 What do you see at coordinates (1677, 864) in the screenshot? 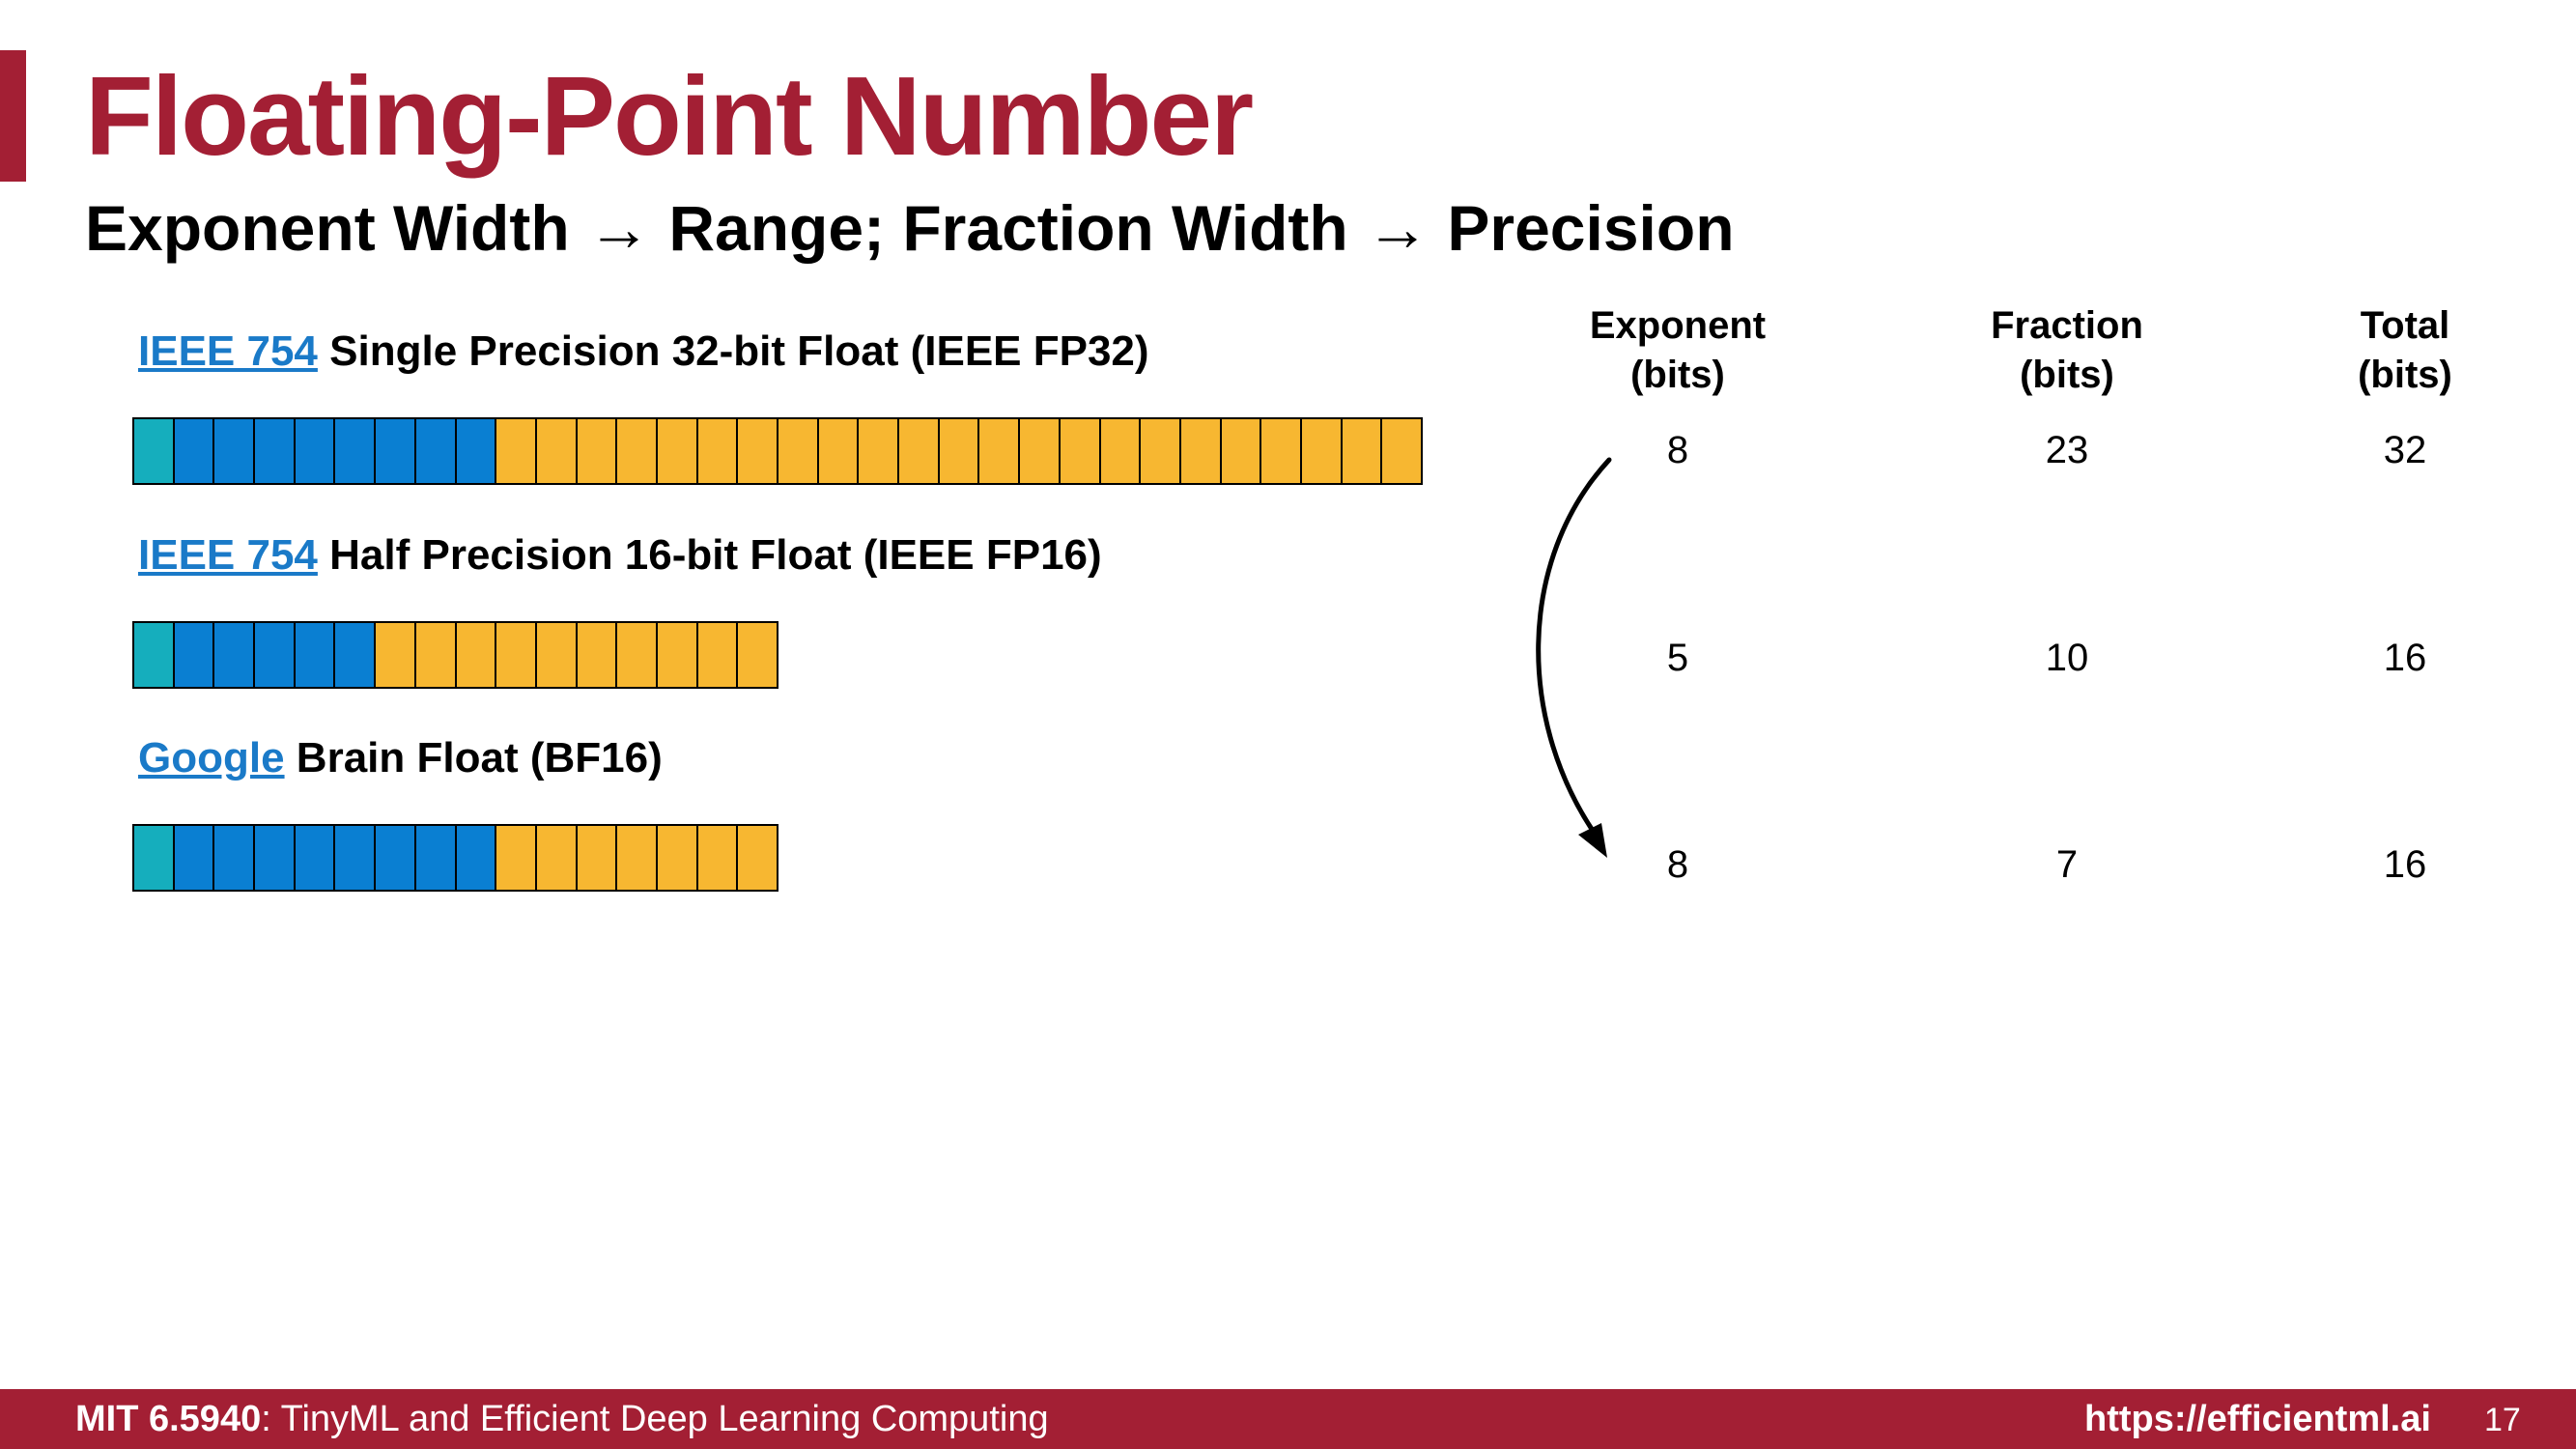
I see `bf16-exponent-cell: 8` at bounding box center [1677, 864].